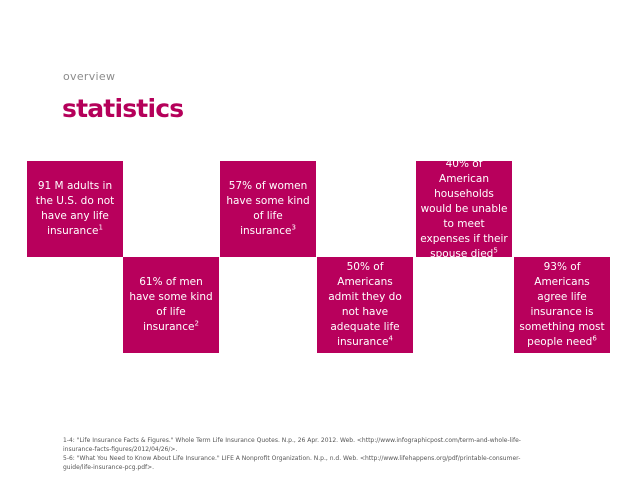 The width and height of the screenshot is (638, 479). I want to click on footnote-ref: 3, so click(293, 227).